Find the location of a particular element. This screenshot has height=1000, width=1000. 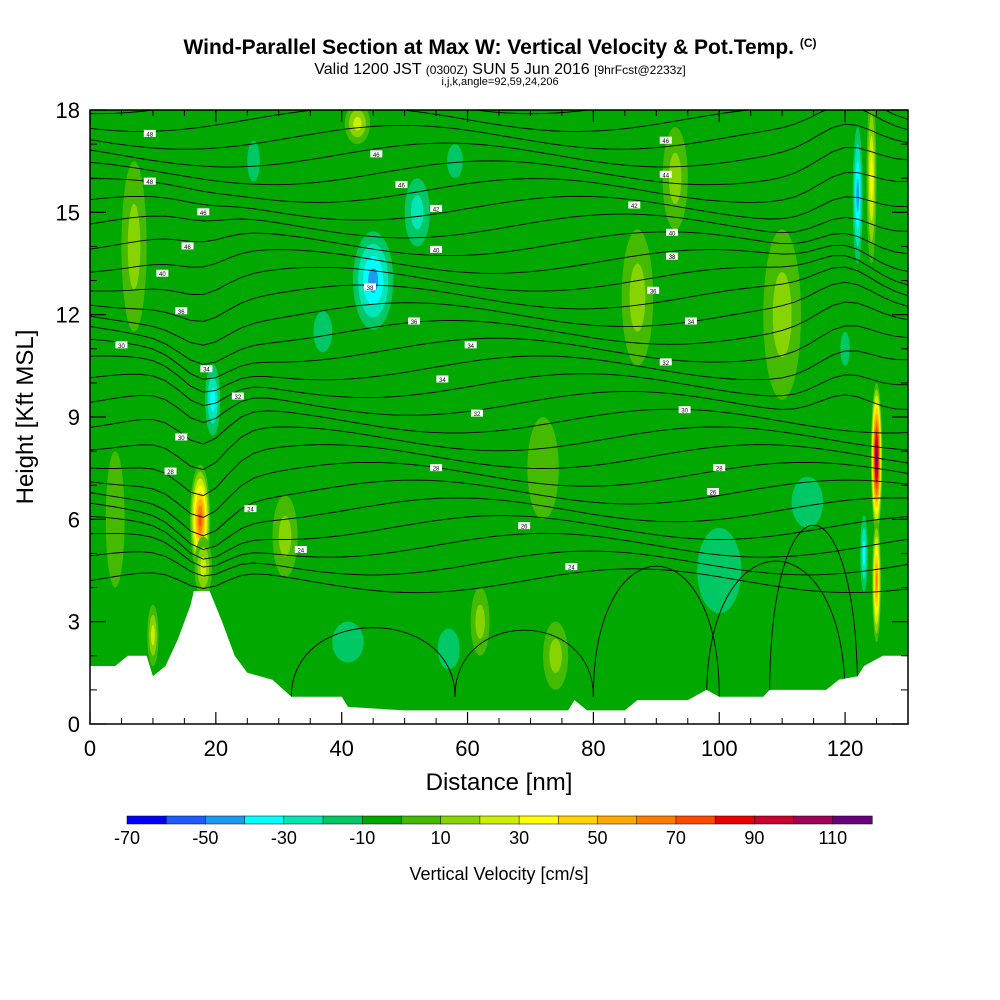

isentrope-label: 46 is located at coordinates (401, 187).